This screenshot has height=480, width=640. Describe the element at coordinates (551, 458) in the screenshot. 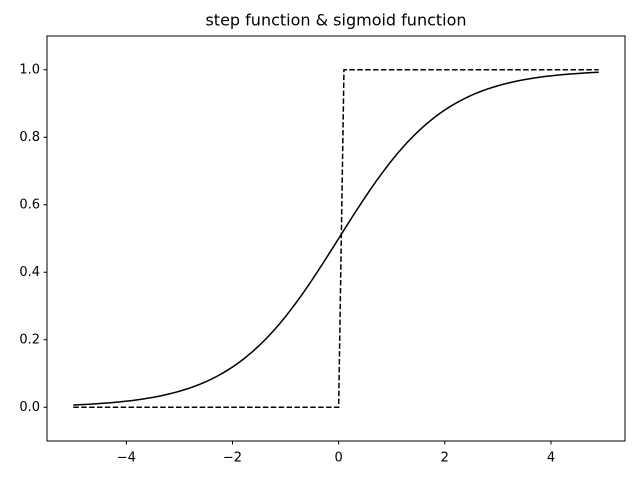

I see `x-tick-label: 4` at that location.